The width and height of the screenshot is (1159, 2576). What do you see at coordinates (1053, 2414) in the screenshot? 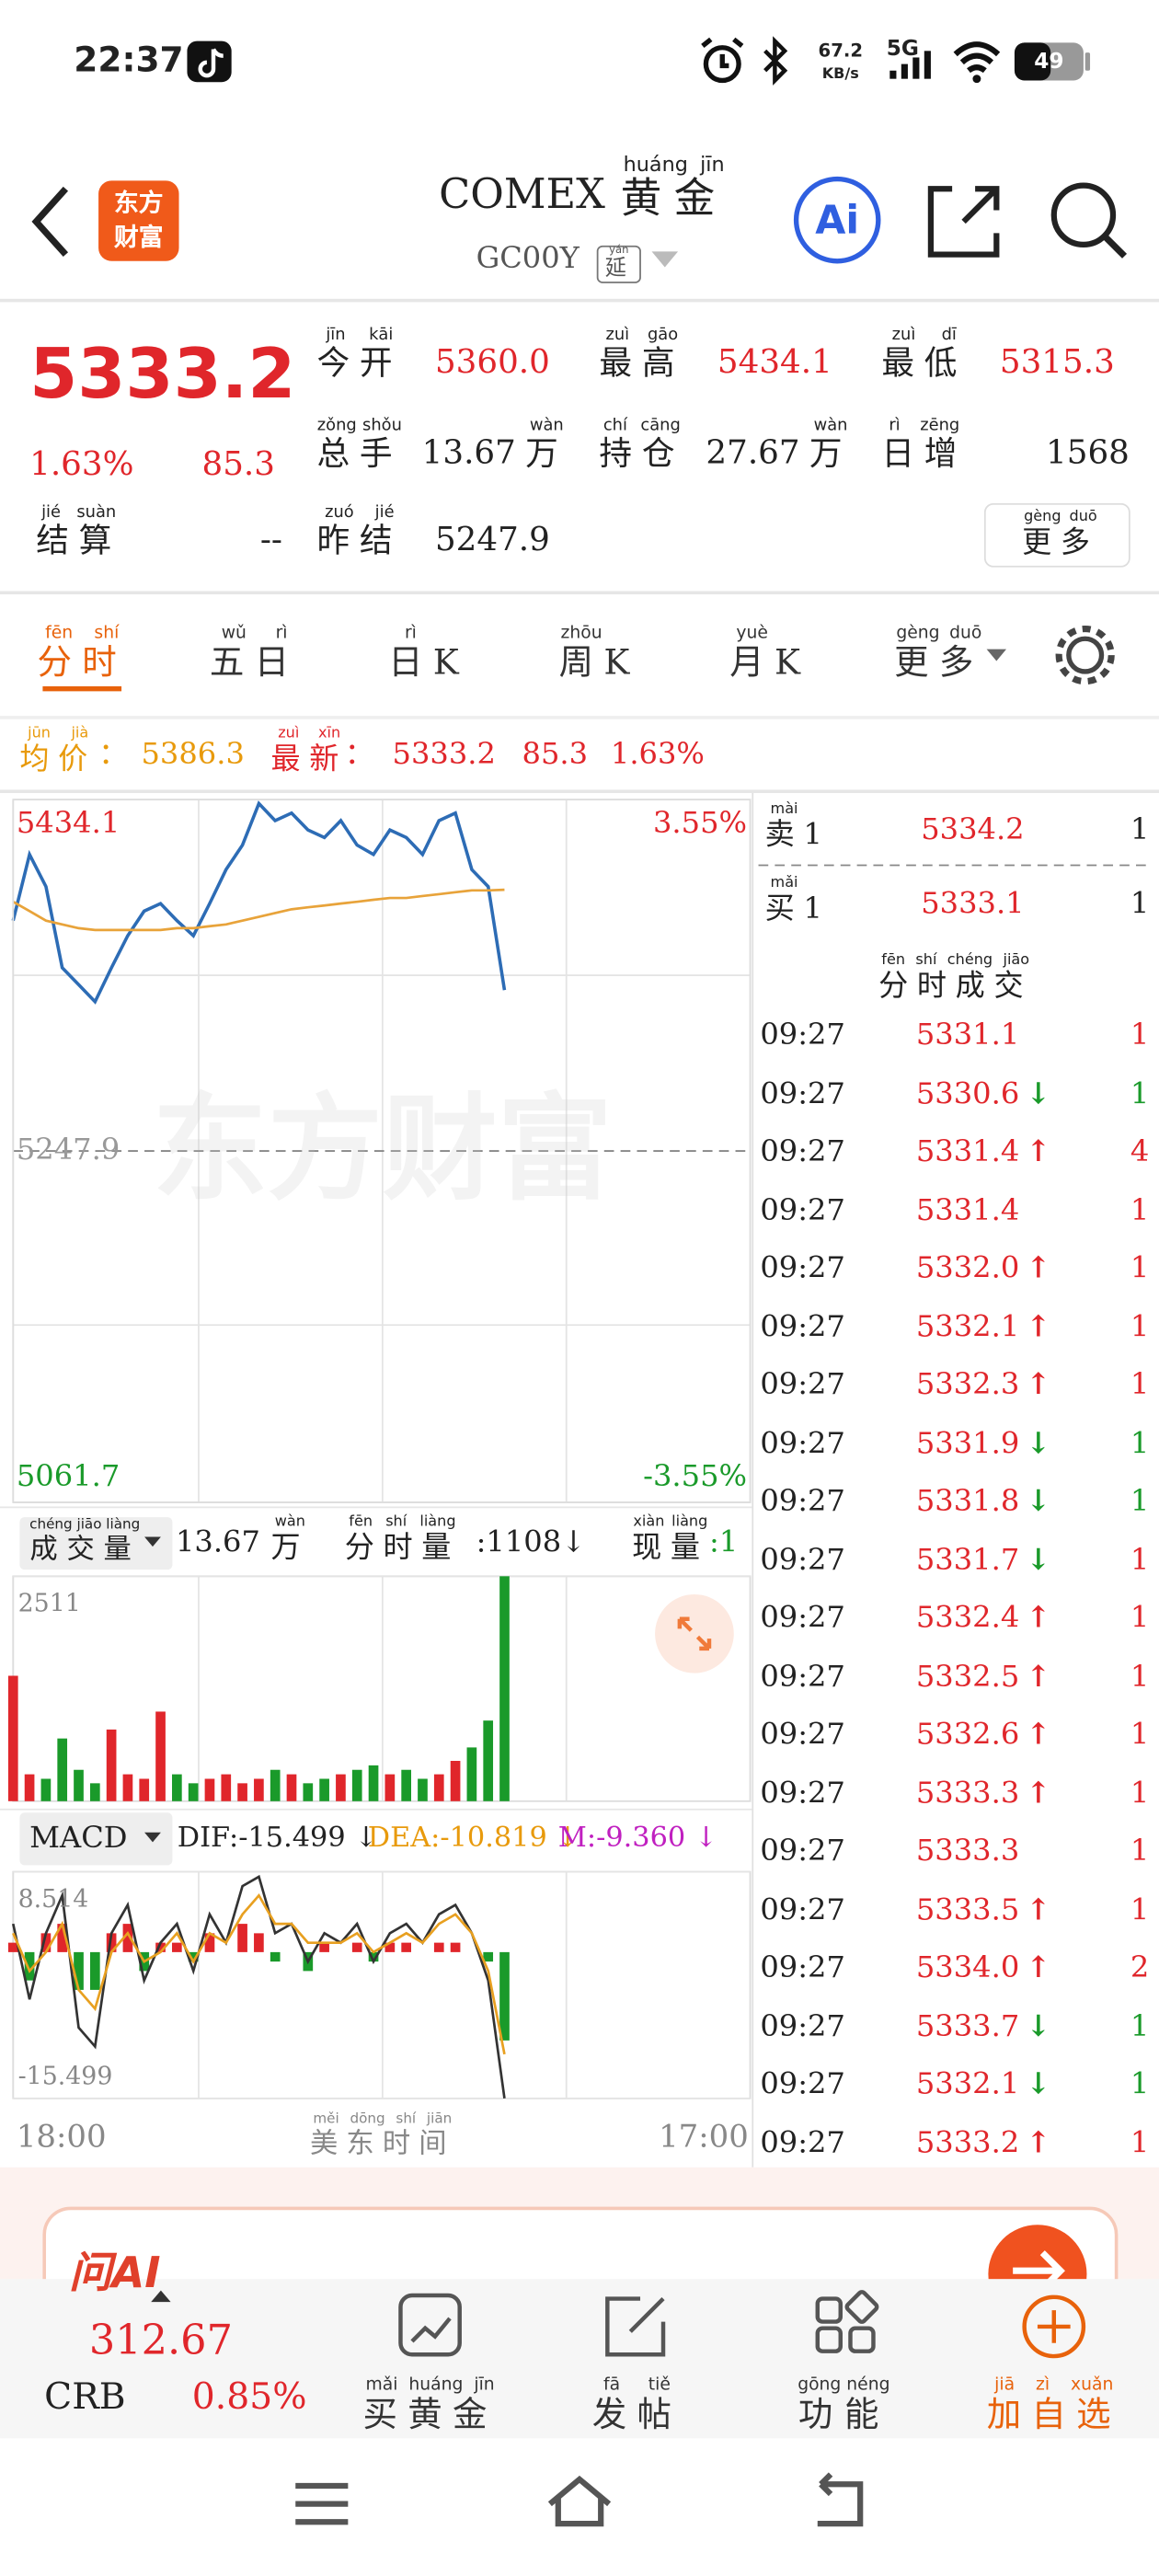
I see `hanzi: 加自选` at bounding box center [1053, 2414].